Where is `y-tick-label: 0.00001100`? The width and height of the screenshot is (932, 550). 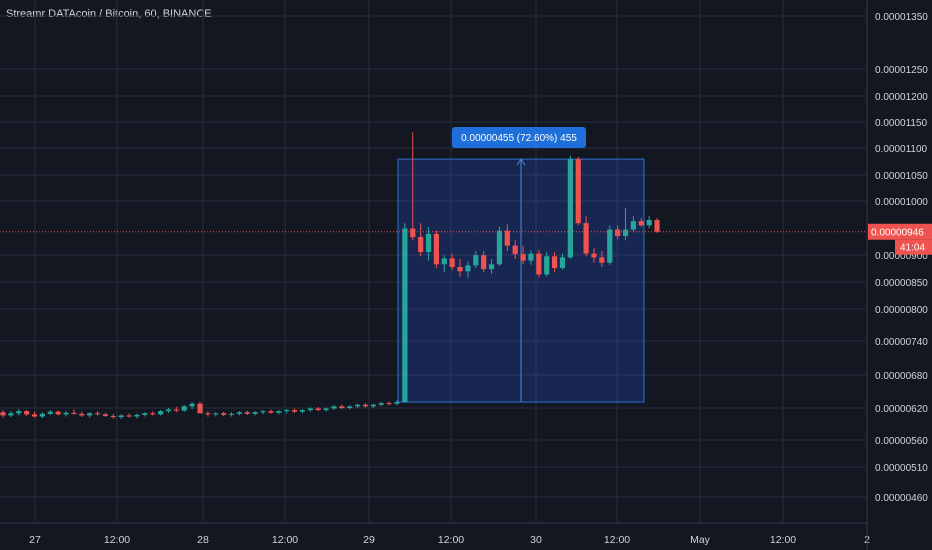 y-tick-label: 0.00001100 is located at coordinates (901, 149).